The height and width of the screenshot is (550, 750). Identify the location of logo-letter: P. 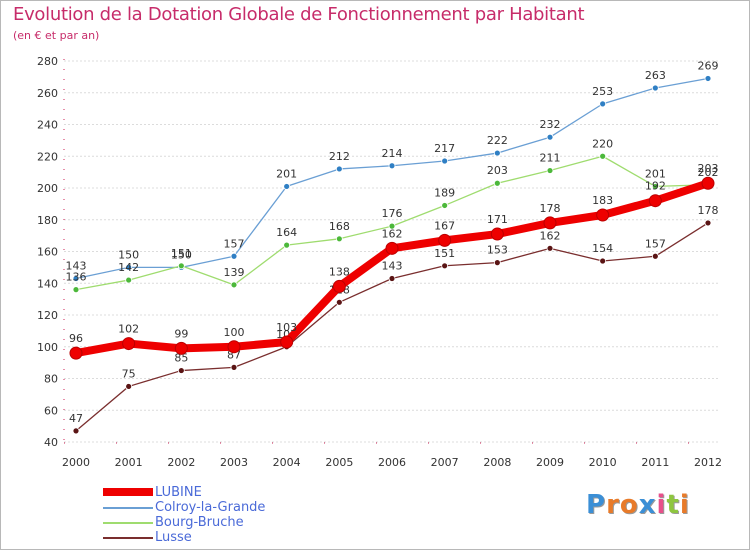
(596, 505).